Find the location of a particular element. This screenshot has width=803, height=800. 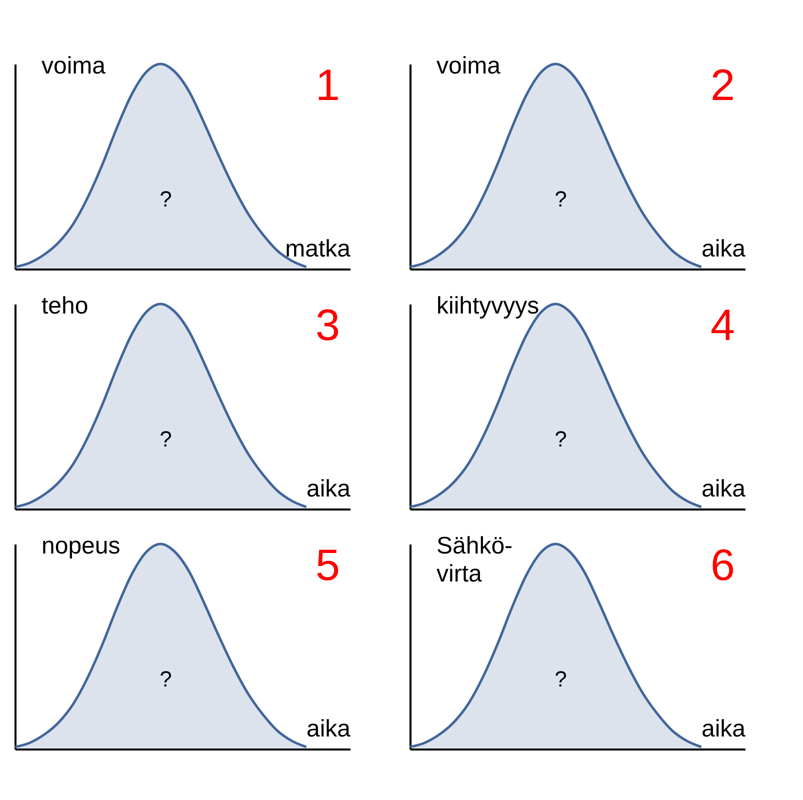

chart-title: 5 is located at coordinates (328, 565).